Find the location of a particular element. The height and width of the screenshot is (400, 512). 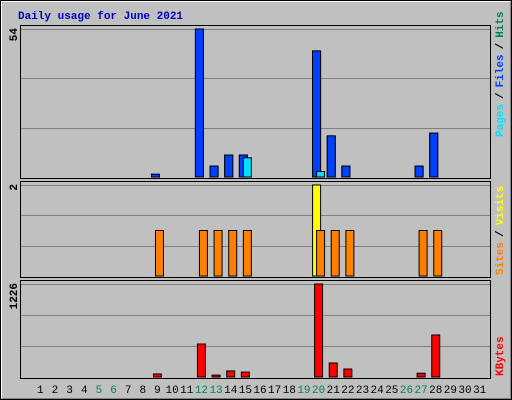

x-tick-label: 23 is located at coordinates (362, 391).